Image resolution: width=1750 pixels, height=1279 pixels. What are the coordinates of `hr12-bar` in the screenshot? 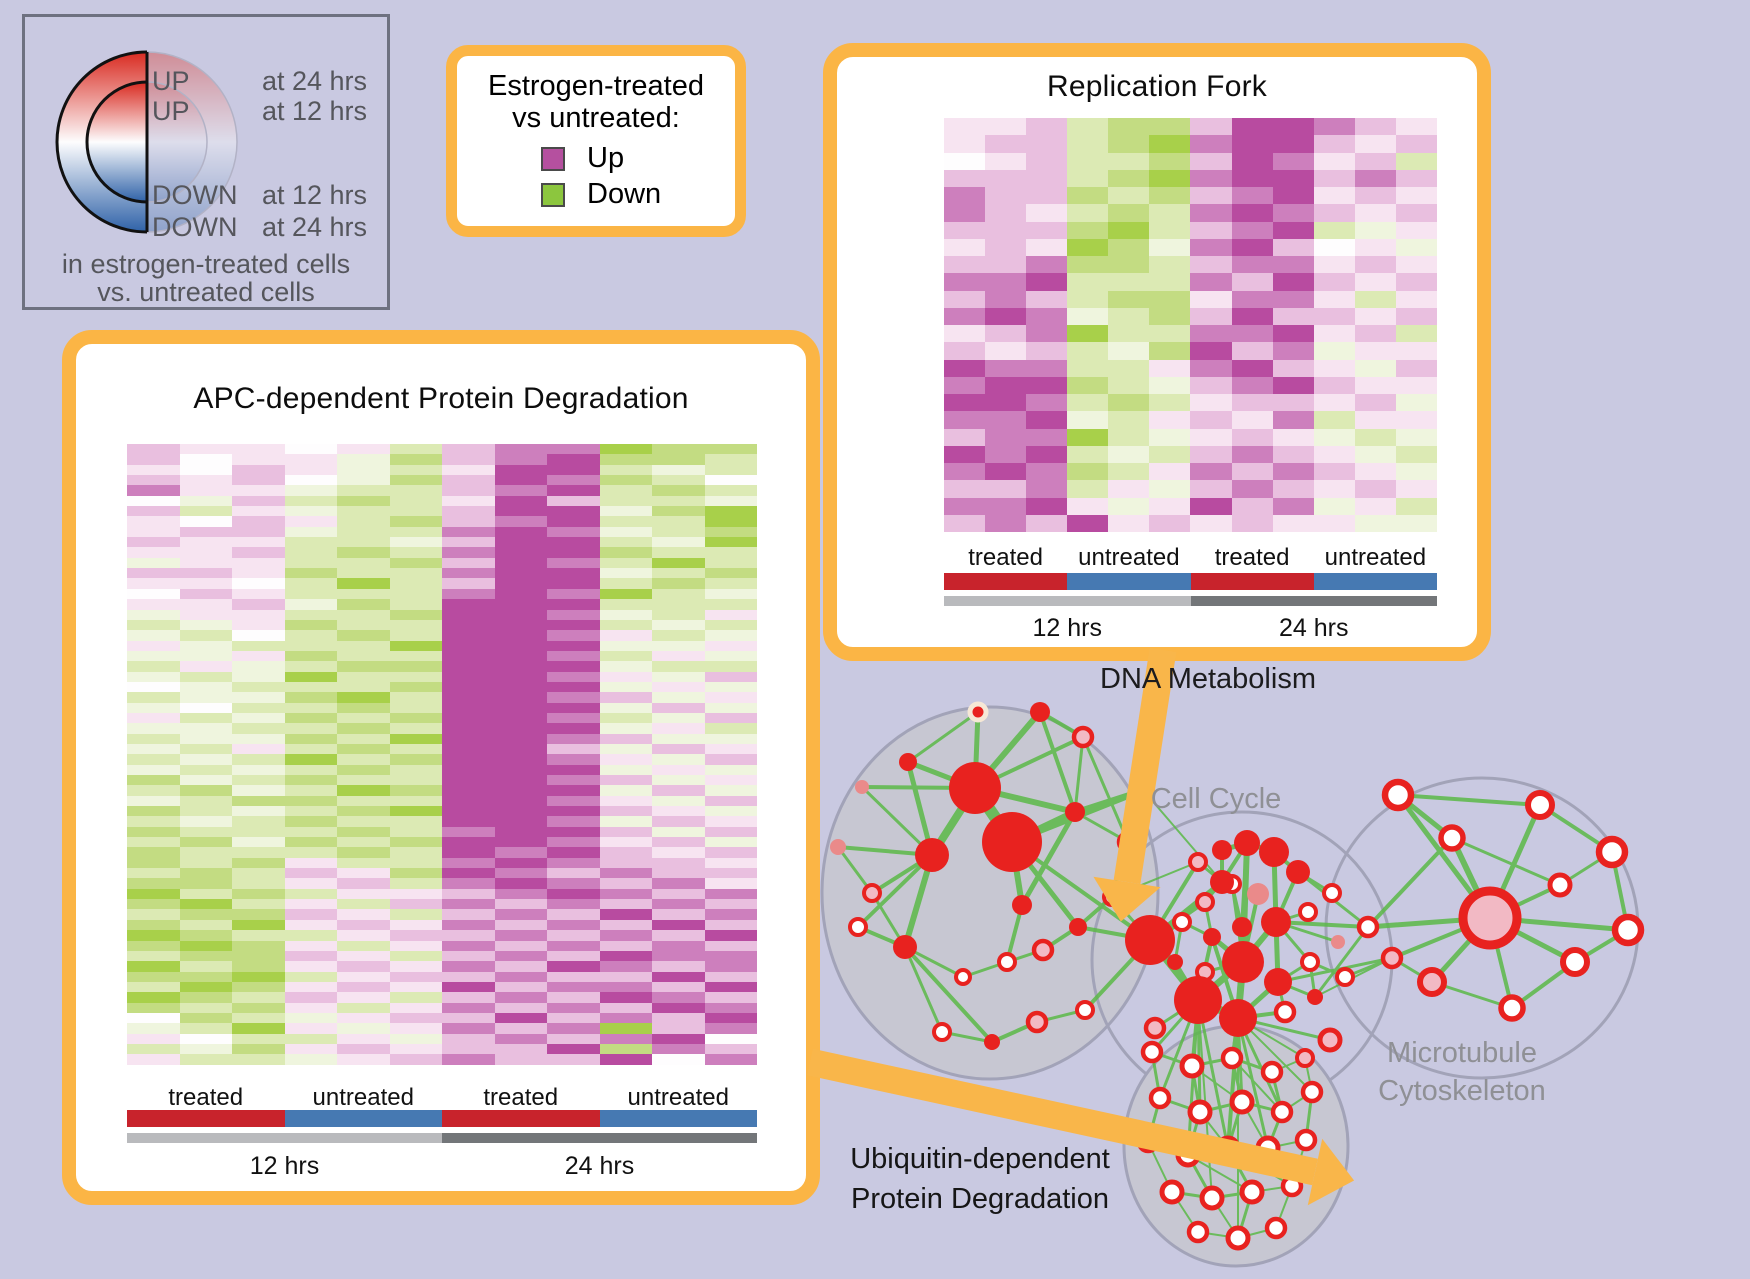 It's located at (284, 1138).